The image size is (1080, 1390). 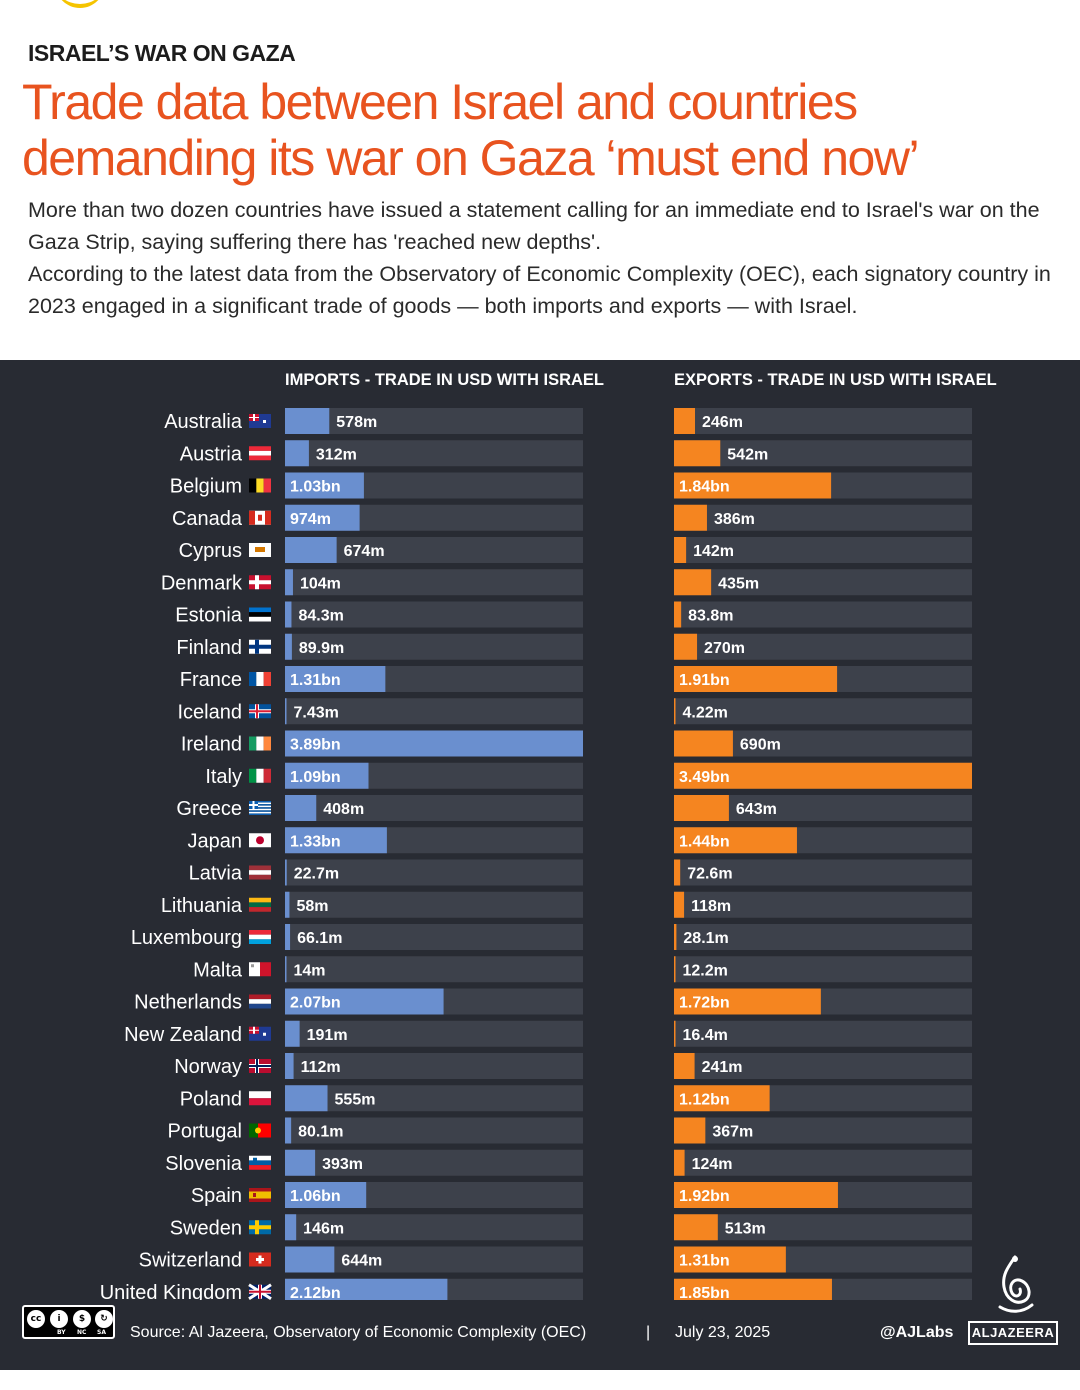 I want to click on al-jazeera-wordmark: ALJAZEERA, so click(x=1013, y=1333).